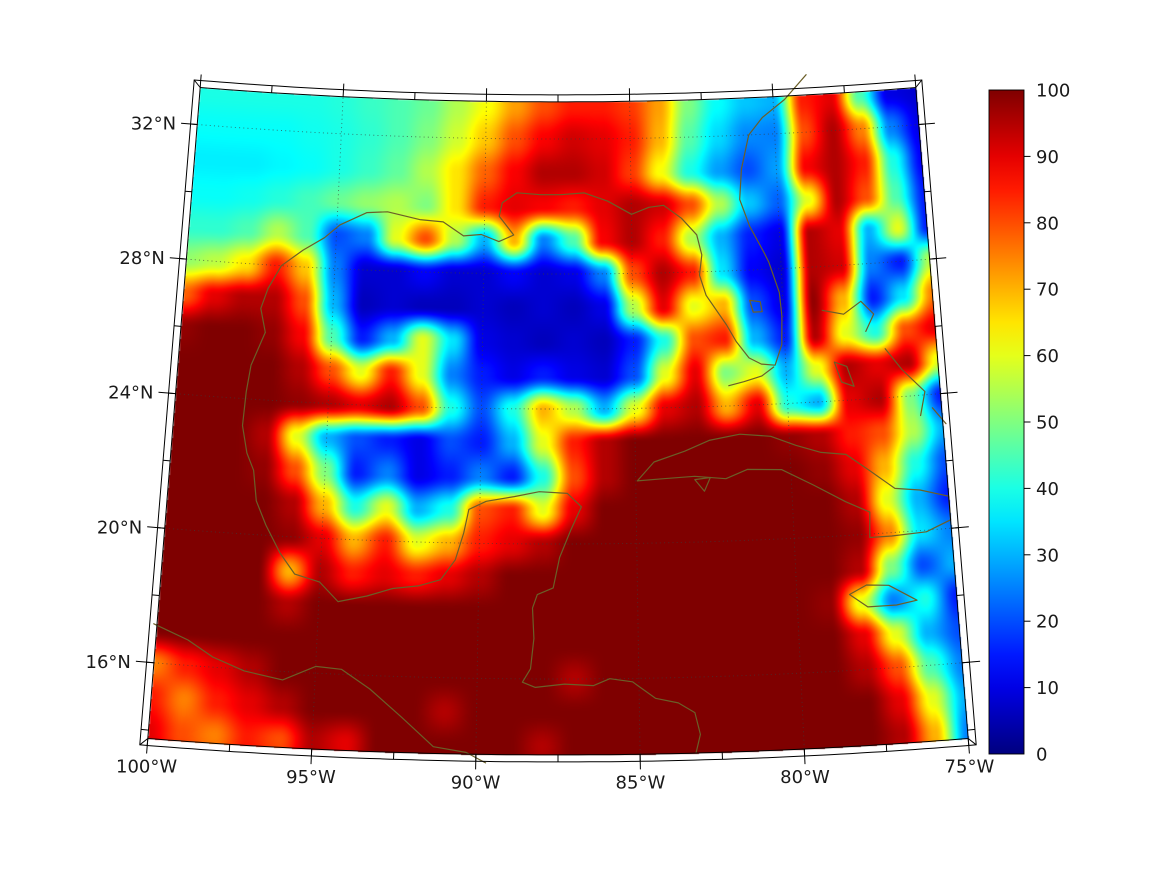  What do you see at coordinates (641, 782) in the screenshot?
I see `x-axis-tick-label: 85°W` at bounding box center [641, 782].